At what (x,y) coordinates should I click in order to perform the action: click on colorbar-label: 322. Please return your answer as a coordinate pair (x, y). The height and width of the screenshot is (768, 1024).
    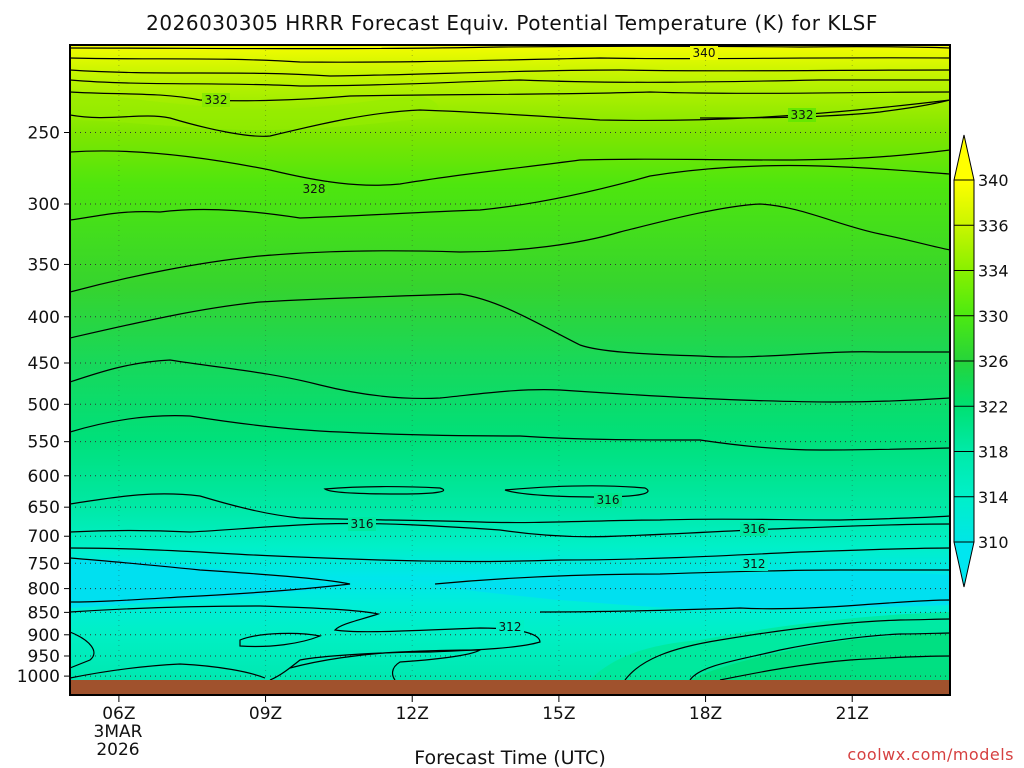
    Looking at the image, I should click on (993, 406).